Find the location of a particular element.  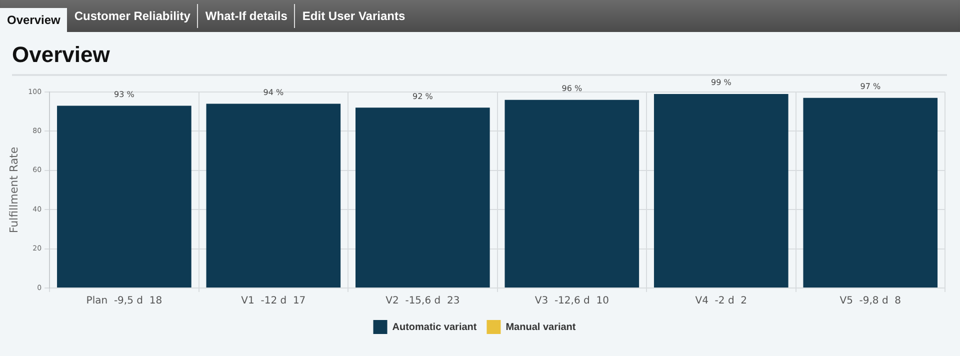

x-tick-label: Plan -9,5 d 18 is located at coordinates (124, 301).